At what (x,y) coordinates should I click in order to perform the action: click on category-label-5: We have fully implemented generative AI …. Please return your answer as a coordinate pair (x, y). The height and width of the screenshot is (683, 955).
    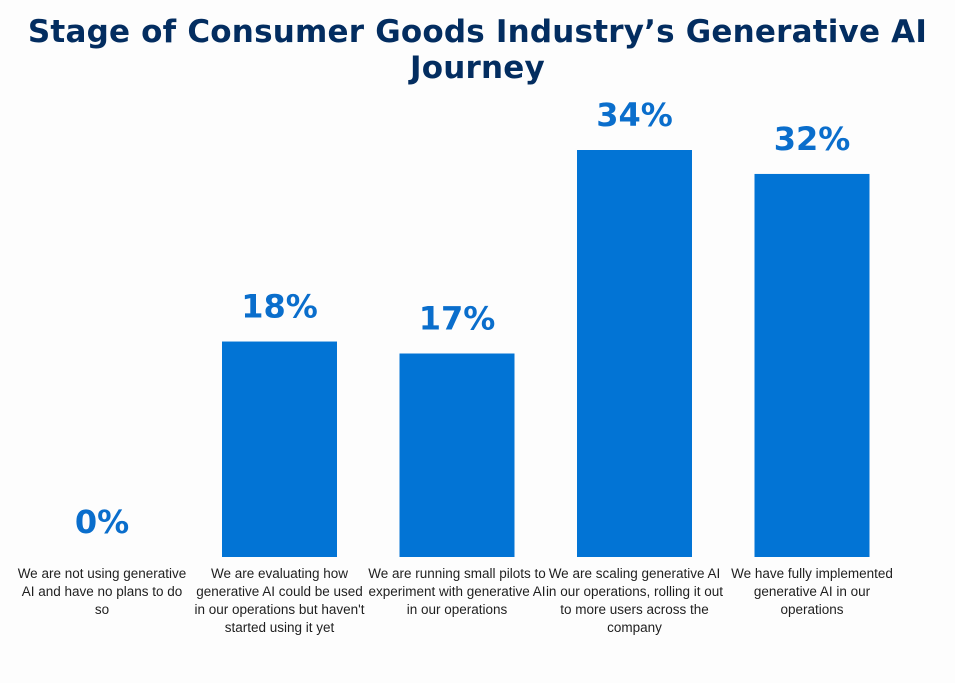
    Looking at the image, I should click on (812, 591).